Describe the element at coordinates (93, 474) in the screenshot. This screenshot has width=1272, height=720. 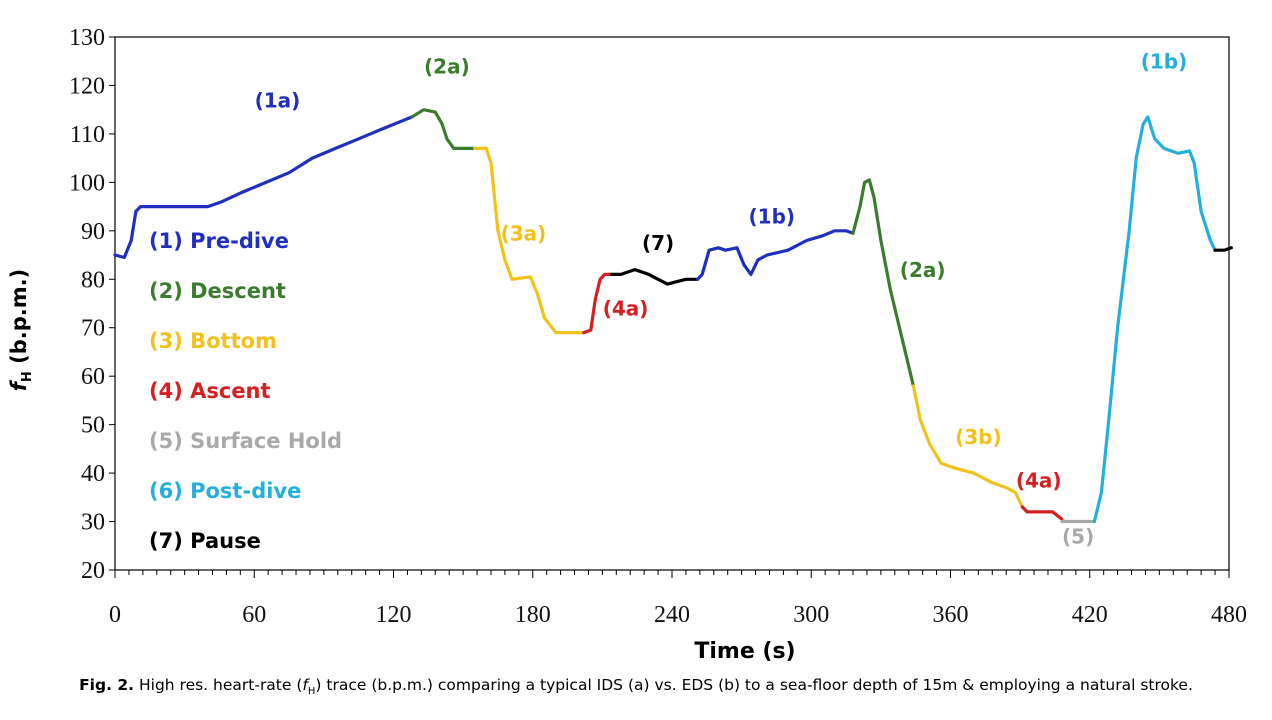
I see `y-tick-label: 40` at that location.